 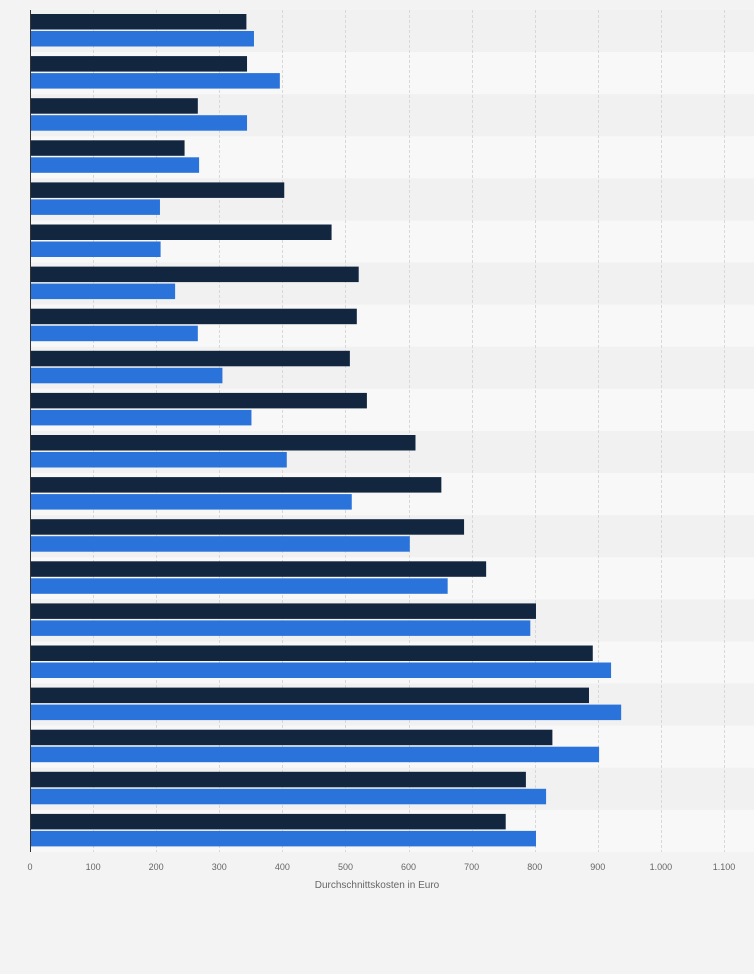 I want to click on x-tick-label: 400, so click(x=282, y=867).